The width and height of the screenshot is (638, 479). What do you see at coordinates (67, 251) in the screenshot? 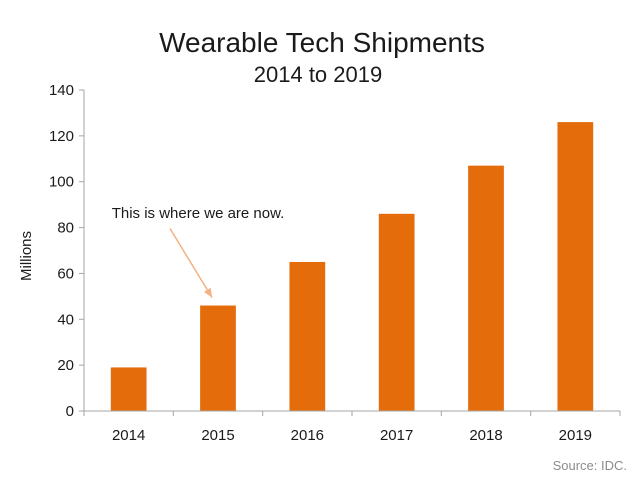
I see `y-axis: 0 20 40 60 80 100 120 140` at bounding box center [67, 251].